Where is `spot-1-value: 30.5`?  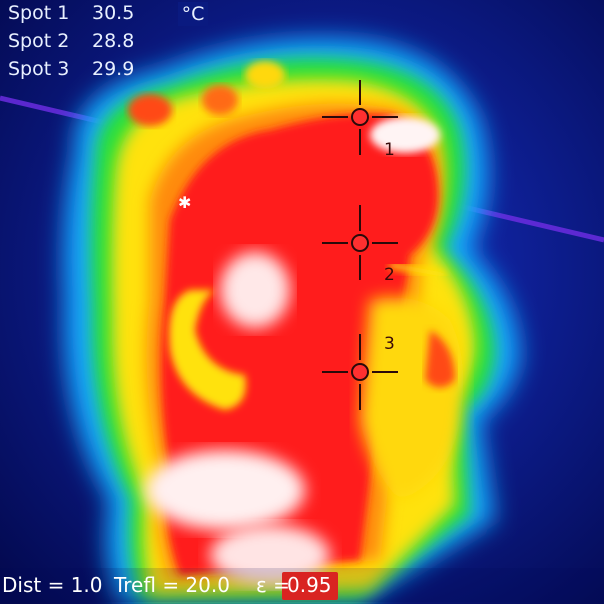
spot-1-value: 30.5 is located at coordinates (113, 13).